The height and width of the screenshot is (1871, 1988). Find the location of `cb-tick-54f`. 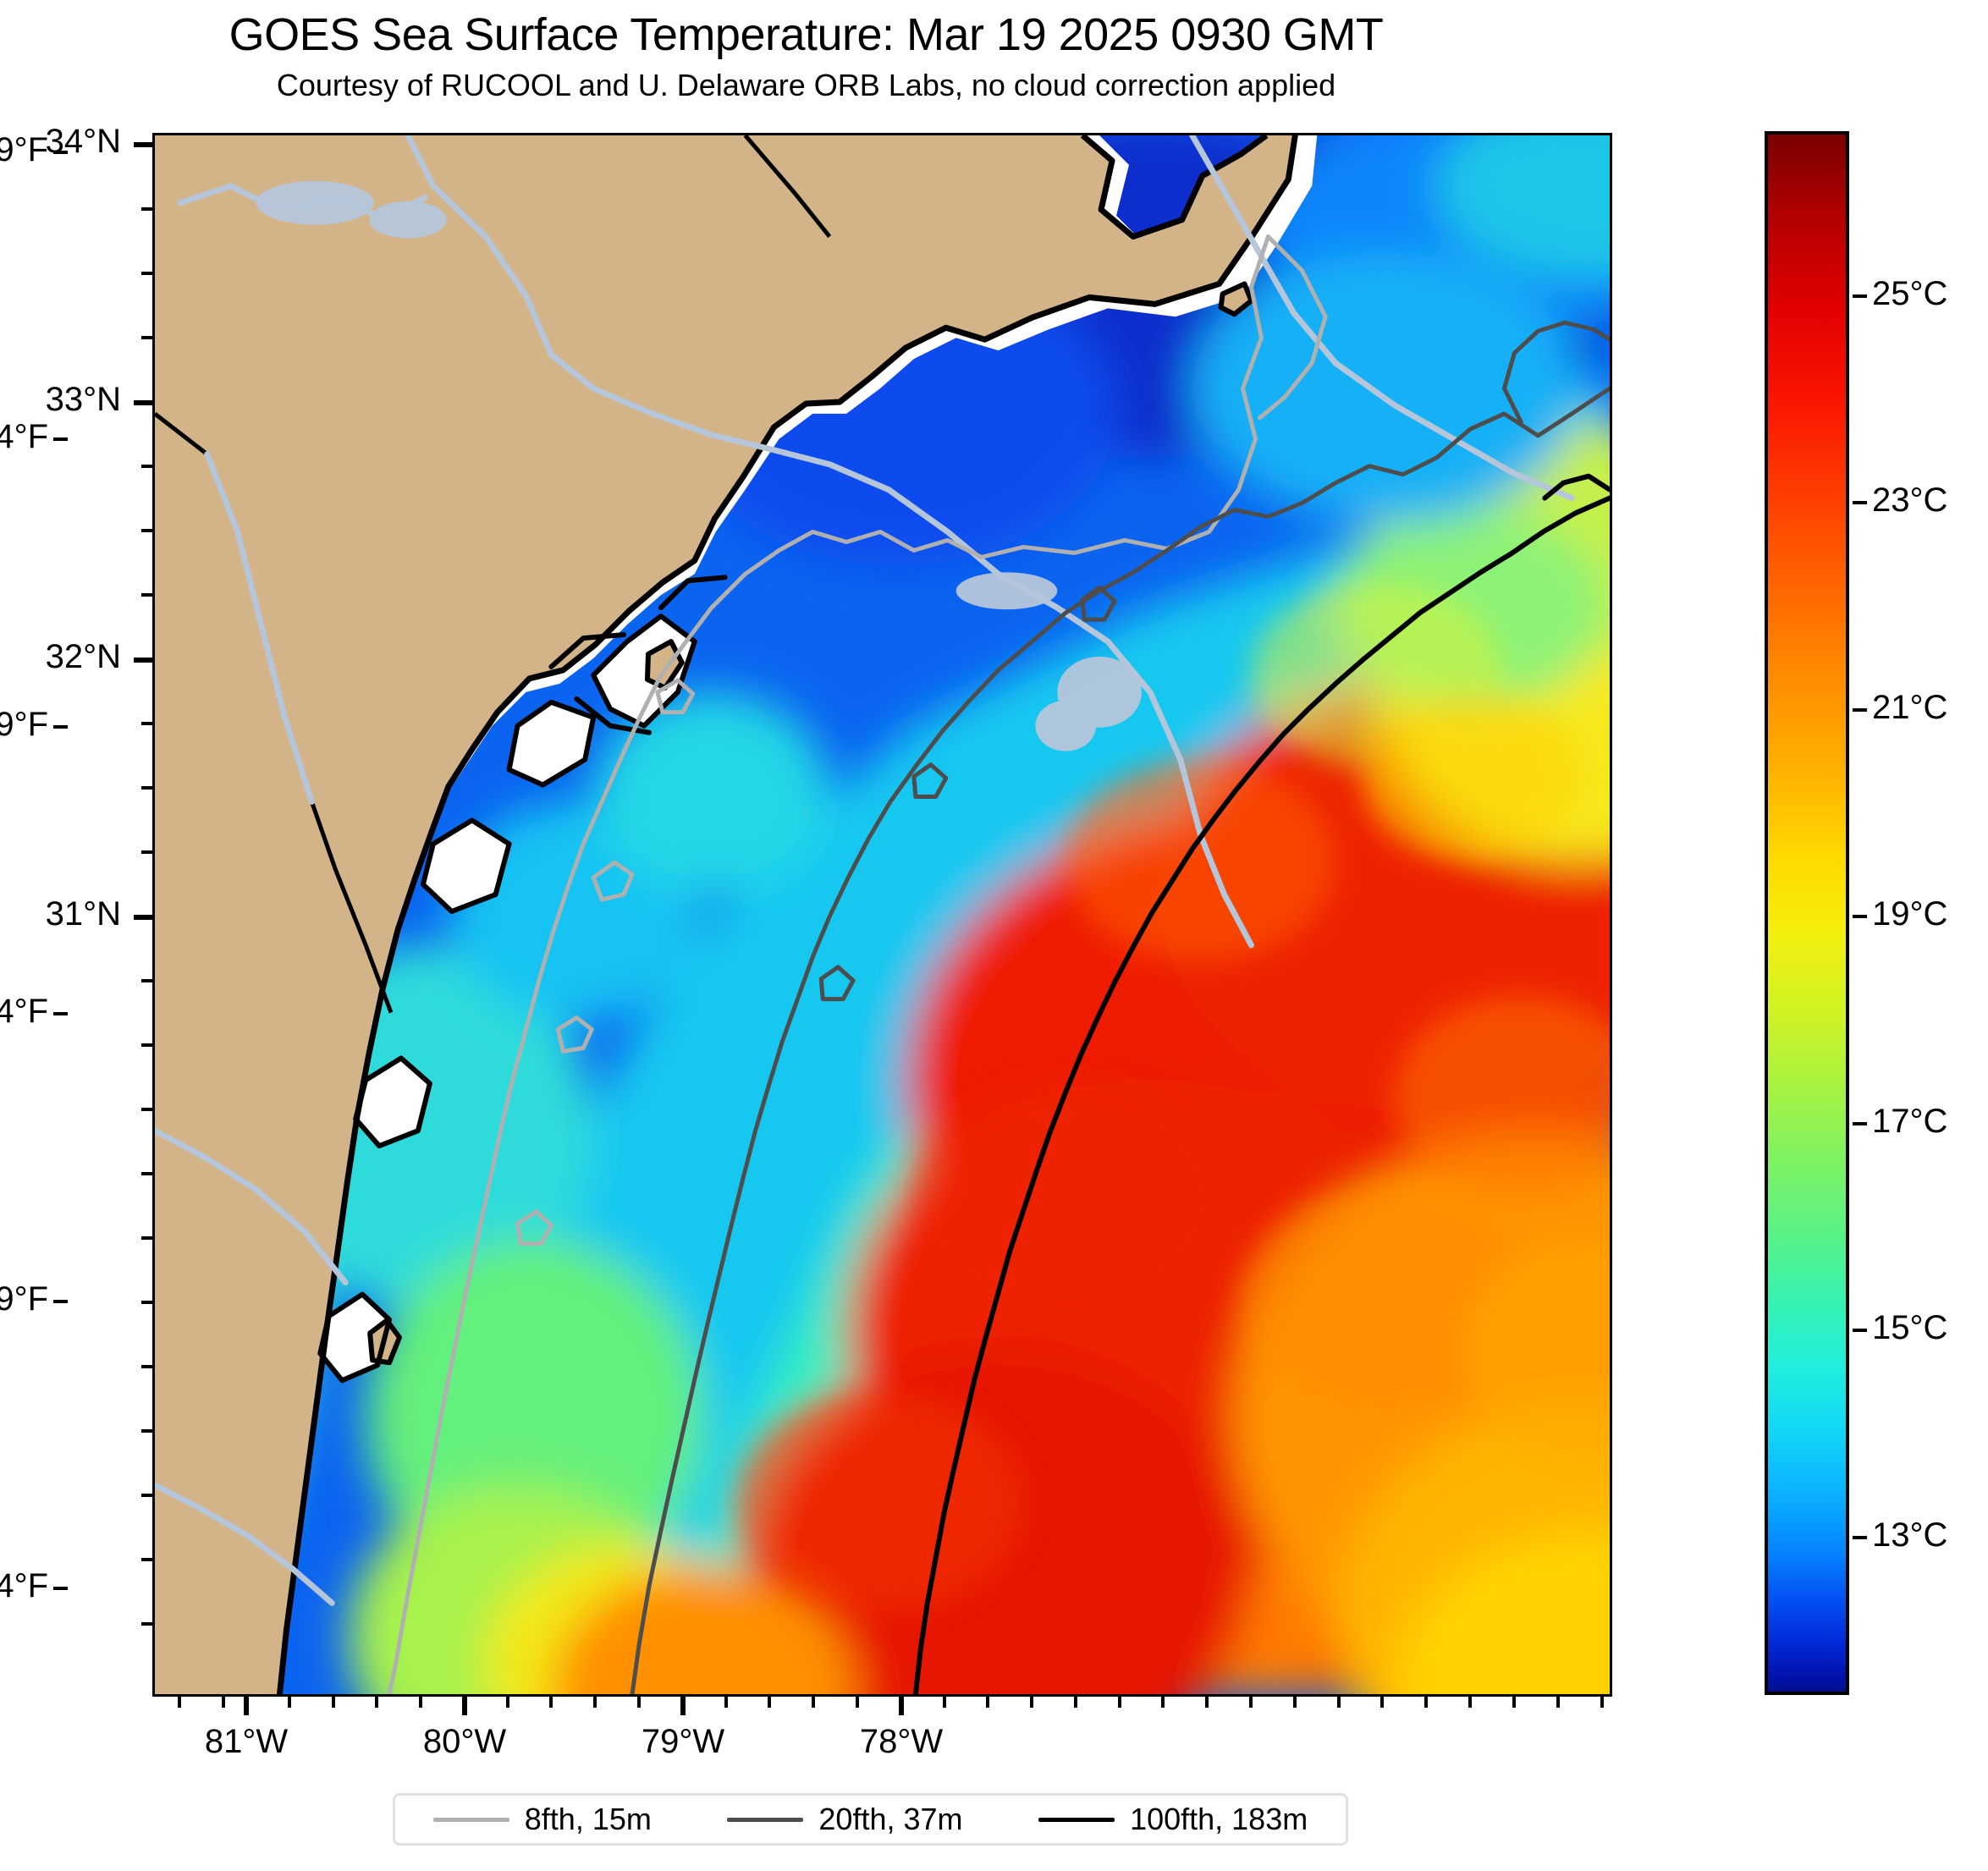

cb-tick-54f is located at coordinates (60, 1589).